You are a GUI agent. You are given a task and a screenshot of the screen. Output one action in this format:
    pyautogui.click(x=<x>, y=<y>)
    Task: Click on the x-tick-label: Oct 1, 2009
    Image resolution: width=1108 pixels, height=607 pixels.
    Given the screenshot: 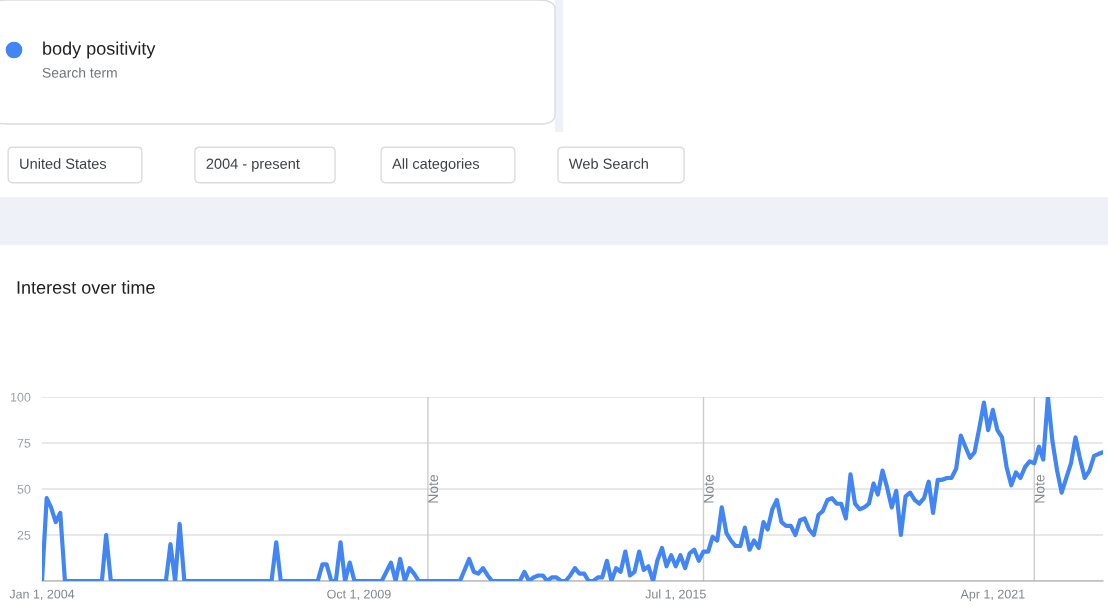 What is the action you would take?
    pyautogui.click(x=359, y=594)
    